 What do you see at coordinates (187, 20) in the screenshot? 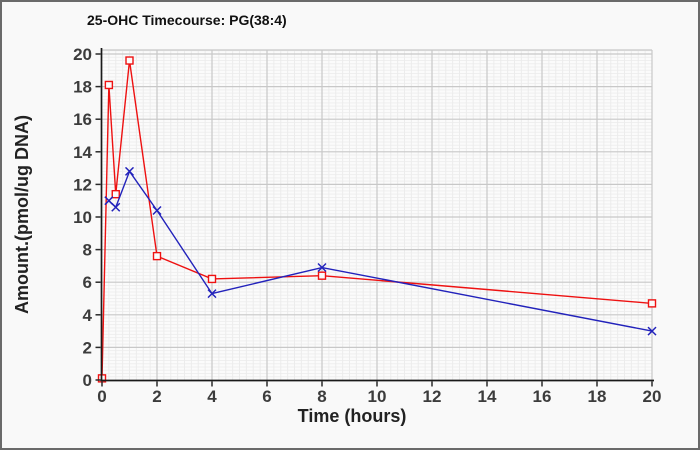
I see `chart-title: 25-OHC Timecourse: PG(38:4)` at bounding box center [187, 20].